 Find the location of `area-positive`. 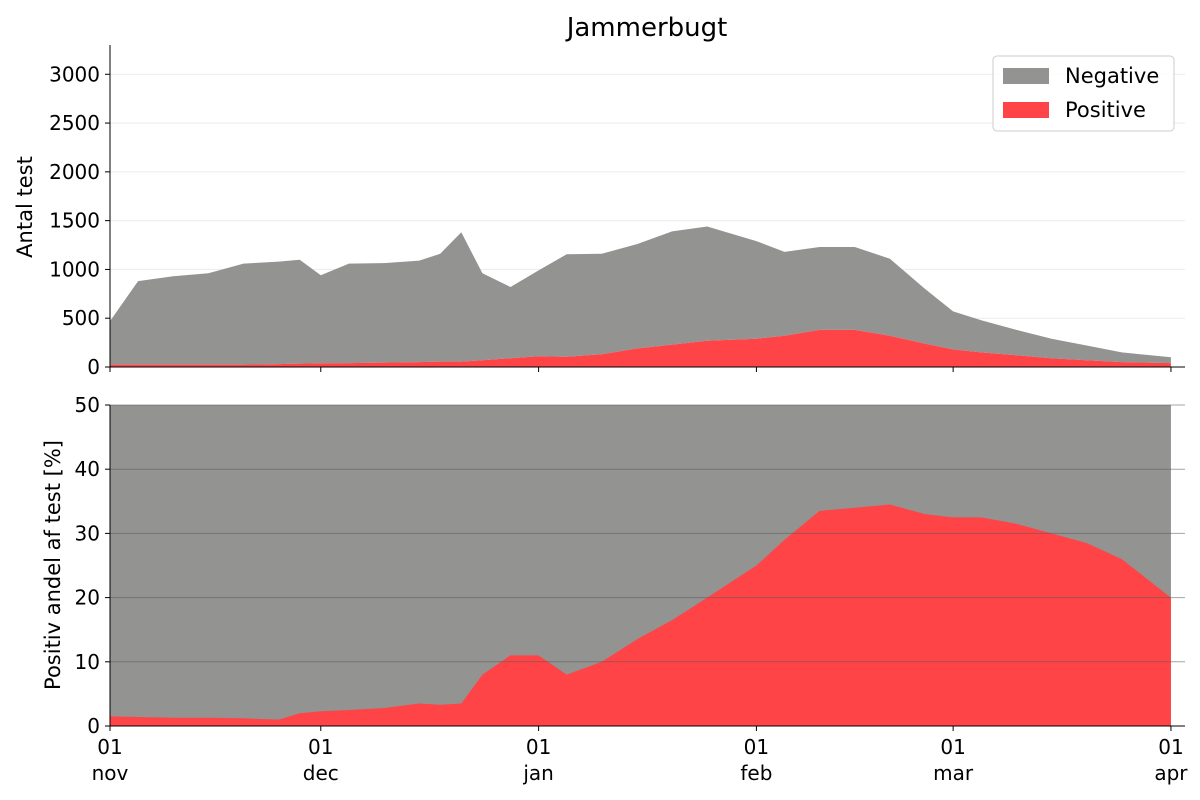

area-positive is located at coordinates (640, 348).